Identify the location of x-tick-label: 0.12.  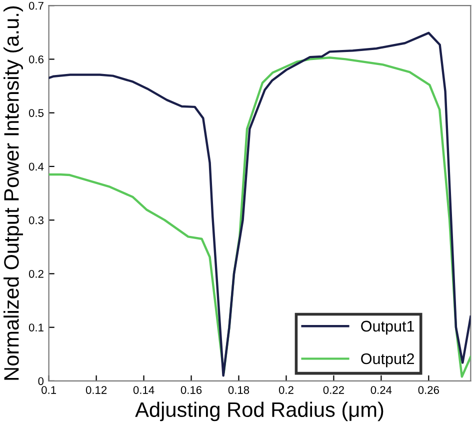
(96, 390).